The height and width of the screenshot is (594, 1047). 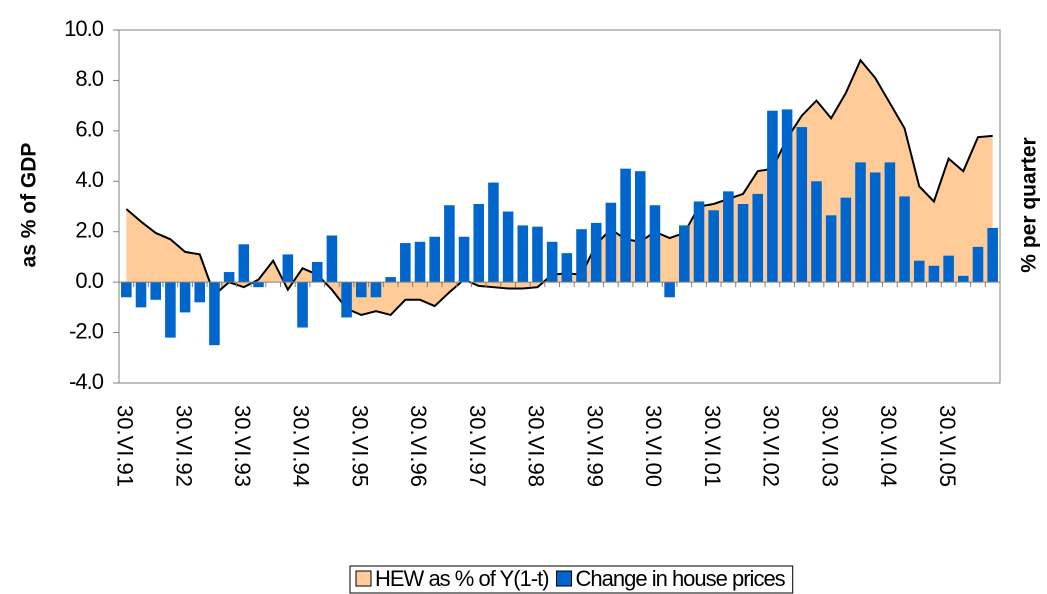 I want to click on y-tick-label: 6.0, so click(x=89, y=129).